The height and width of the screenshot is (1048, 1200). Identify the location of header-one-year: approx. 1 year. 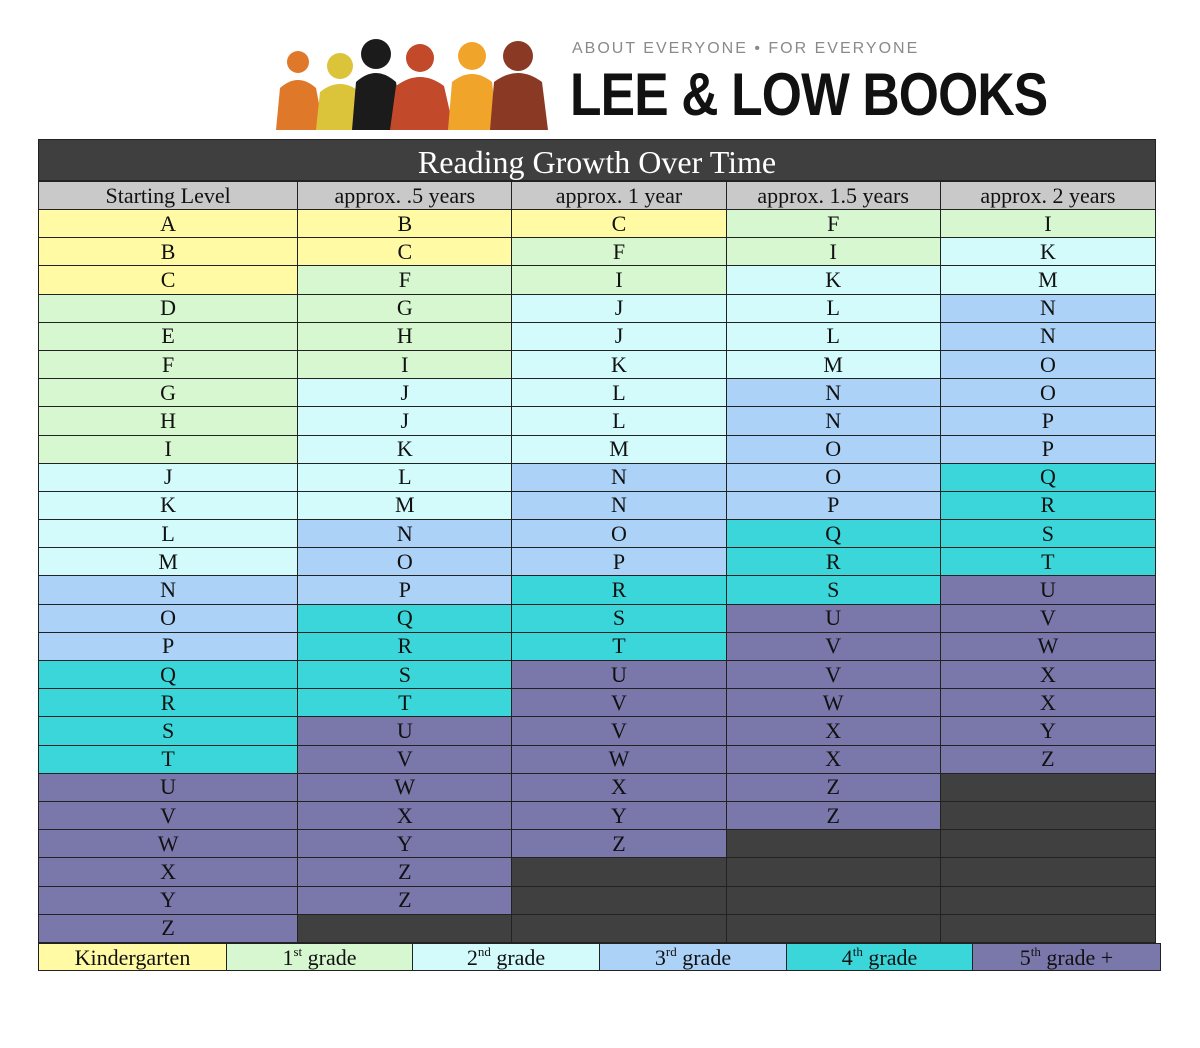
(619, 195).